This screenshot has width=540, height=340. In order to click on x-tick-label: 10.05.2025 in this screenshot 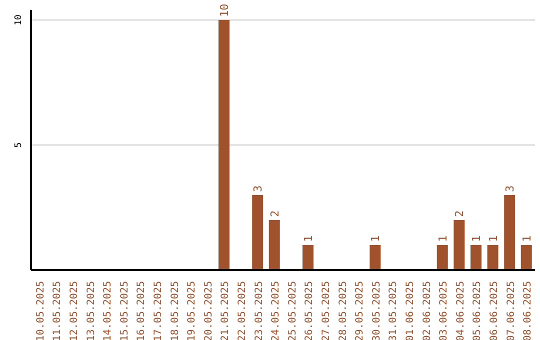, I will do `click(40, 310)`.